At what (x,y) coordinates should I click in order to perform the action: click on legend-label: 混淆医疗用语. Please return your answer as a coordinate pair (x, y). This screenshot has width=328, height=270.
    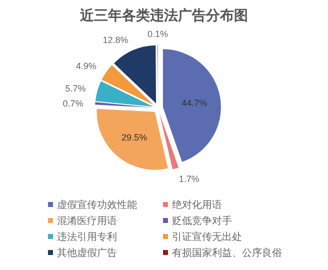
    Looking at the image, I should click on (87, 221).